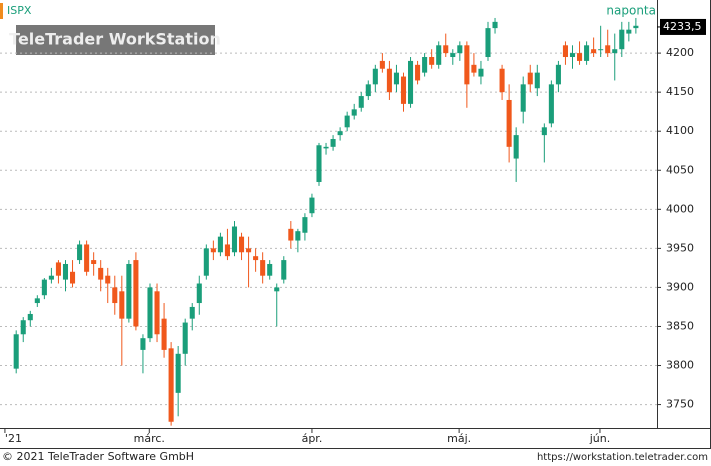 This screenshot has height=466, width=711. I want to click on x-tick-label: ápr., so click(312, 438).